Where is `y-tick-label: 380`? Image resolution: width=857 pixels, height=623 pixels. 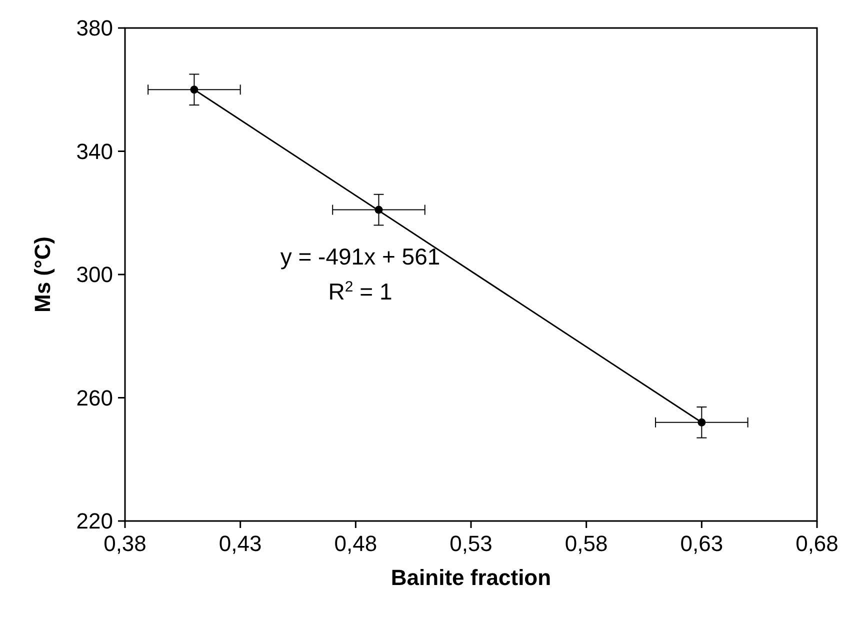 y-tick-label: 380 is located at coordinates (94, 28).